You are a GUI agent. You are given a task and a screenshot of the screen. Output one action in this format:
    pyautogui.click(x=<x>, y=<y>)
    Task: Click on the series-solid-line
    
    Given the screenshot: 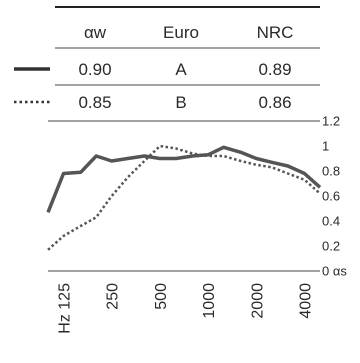 What is the action you would take?
    pyautogui.click(x=184, y=179)
    